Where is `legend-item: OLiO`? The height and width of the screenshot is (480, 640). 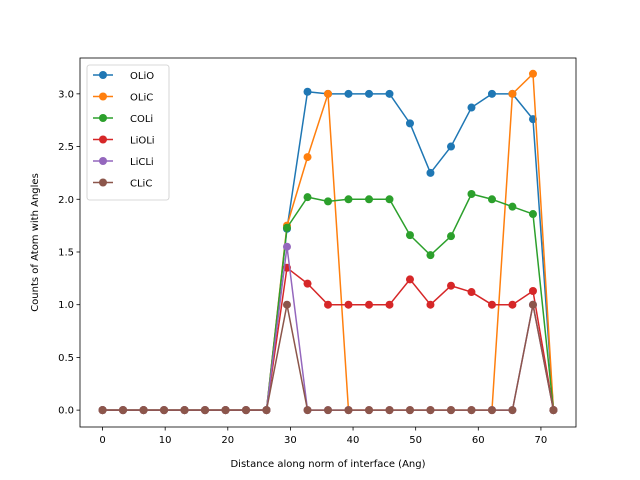 legend-item: OLiO is located at coordinates (123, 76).